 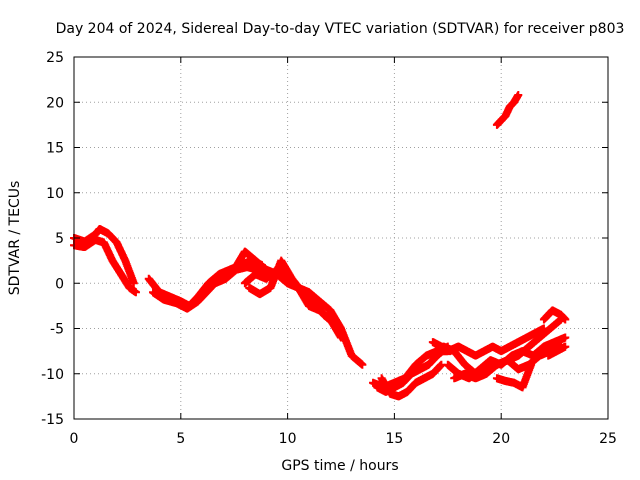 I want to click on y-tick-label: -10, so click(x=52, y=375).